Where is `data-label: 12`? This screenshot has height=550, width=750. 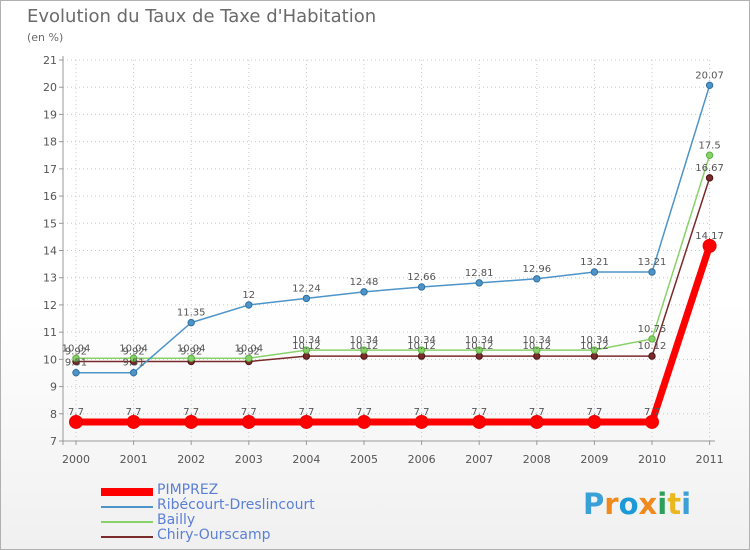 data-label: 12 is located at coordinates (248, 295).